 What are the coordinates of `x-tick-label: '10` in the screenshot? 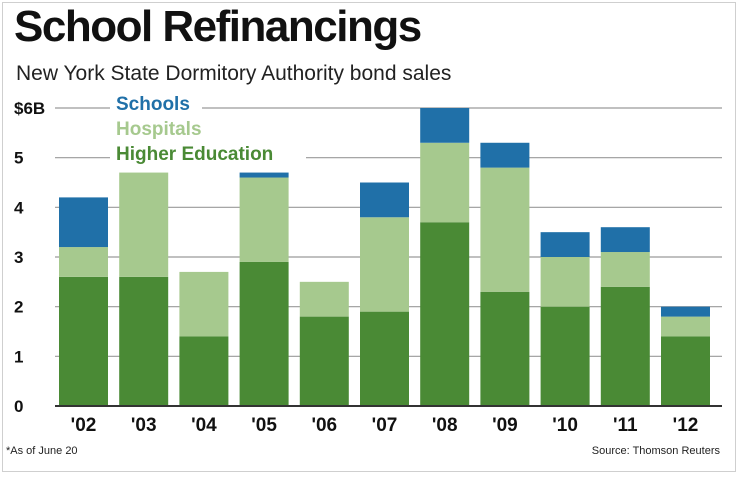 It's located at (565, 425).